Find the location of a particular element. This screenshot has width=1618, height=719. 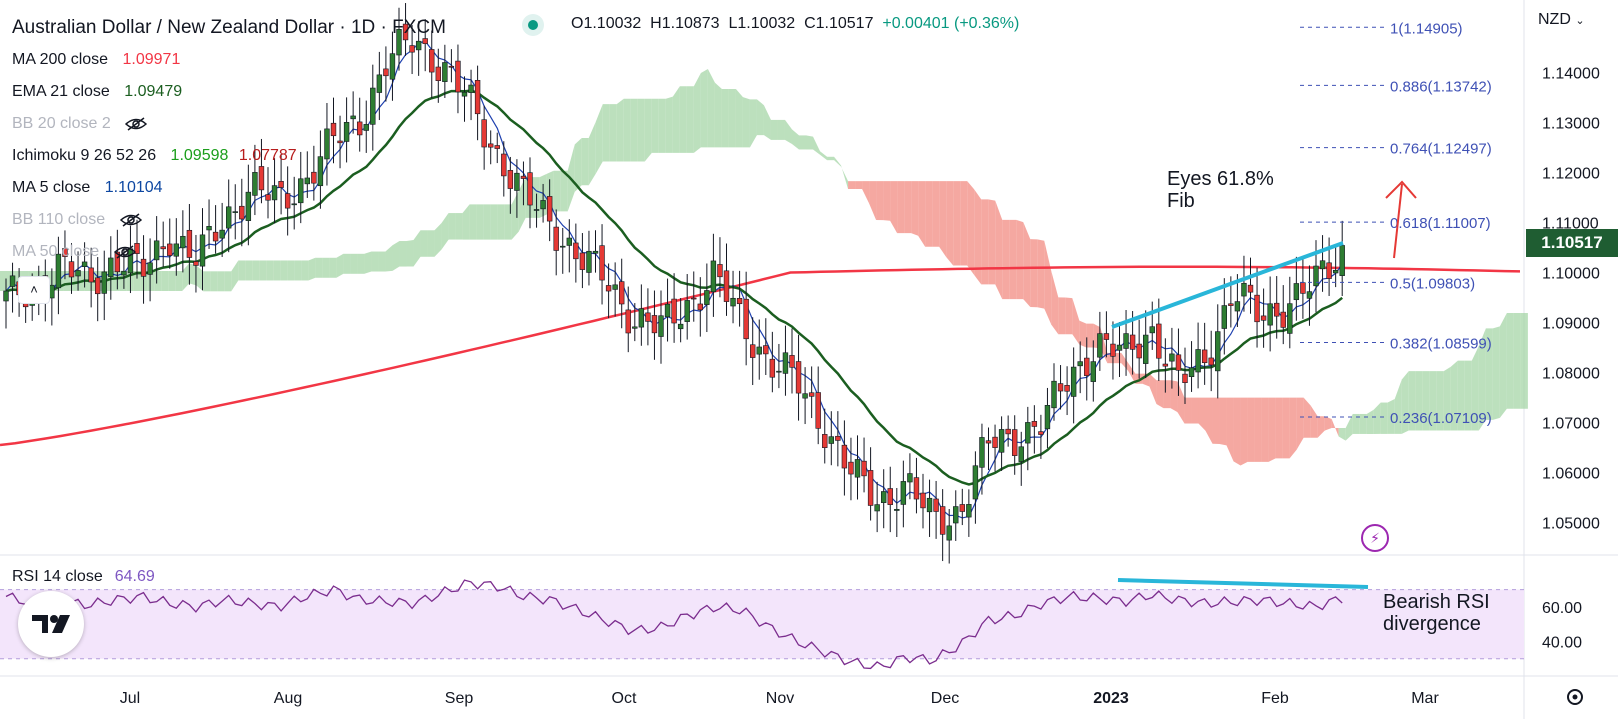

time-tick-label: Jul is located at coordinates (130, 698).